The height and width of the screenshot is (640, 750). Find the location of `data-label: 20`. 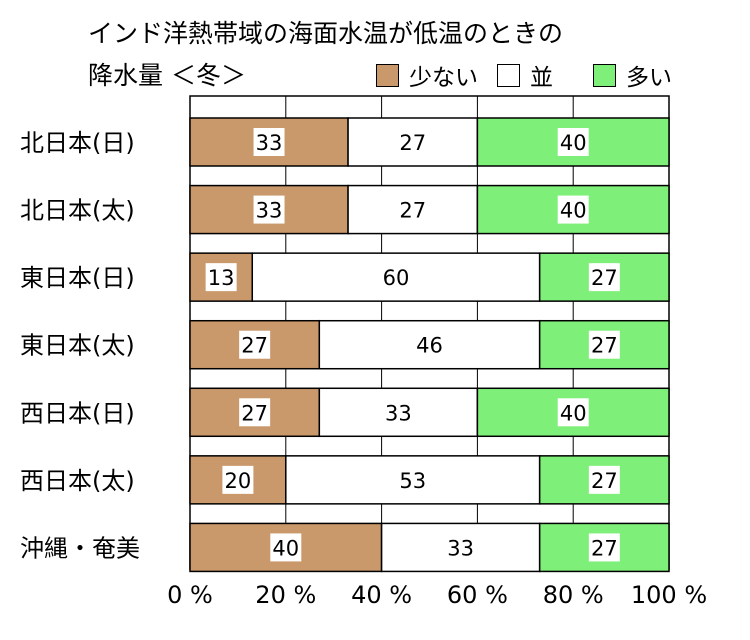

data-label: 20 is located at coordinates (238, 481).